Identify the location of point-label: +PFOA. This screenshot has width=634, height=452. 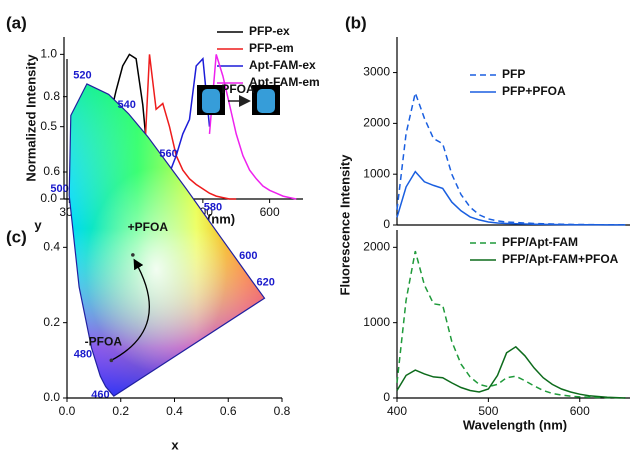
(148, 227).